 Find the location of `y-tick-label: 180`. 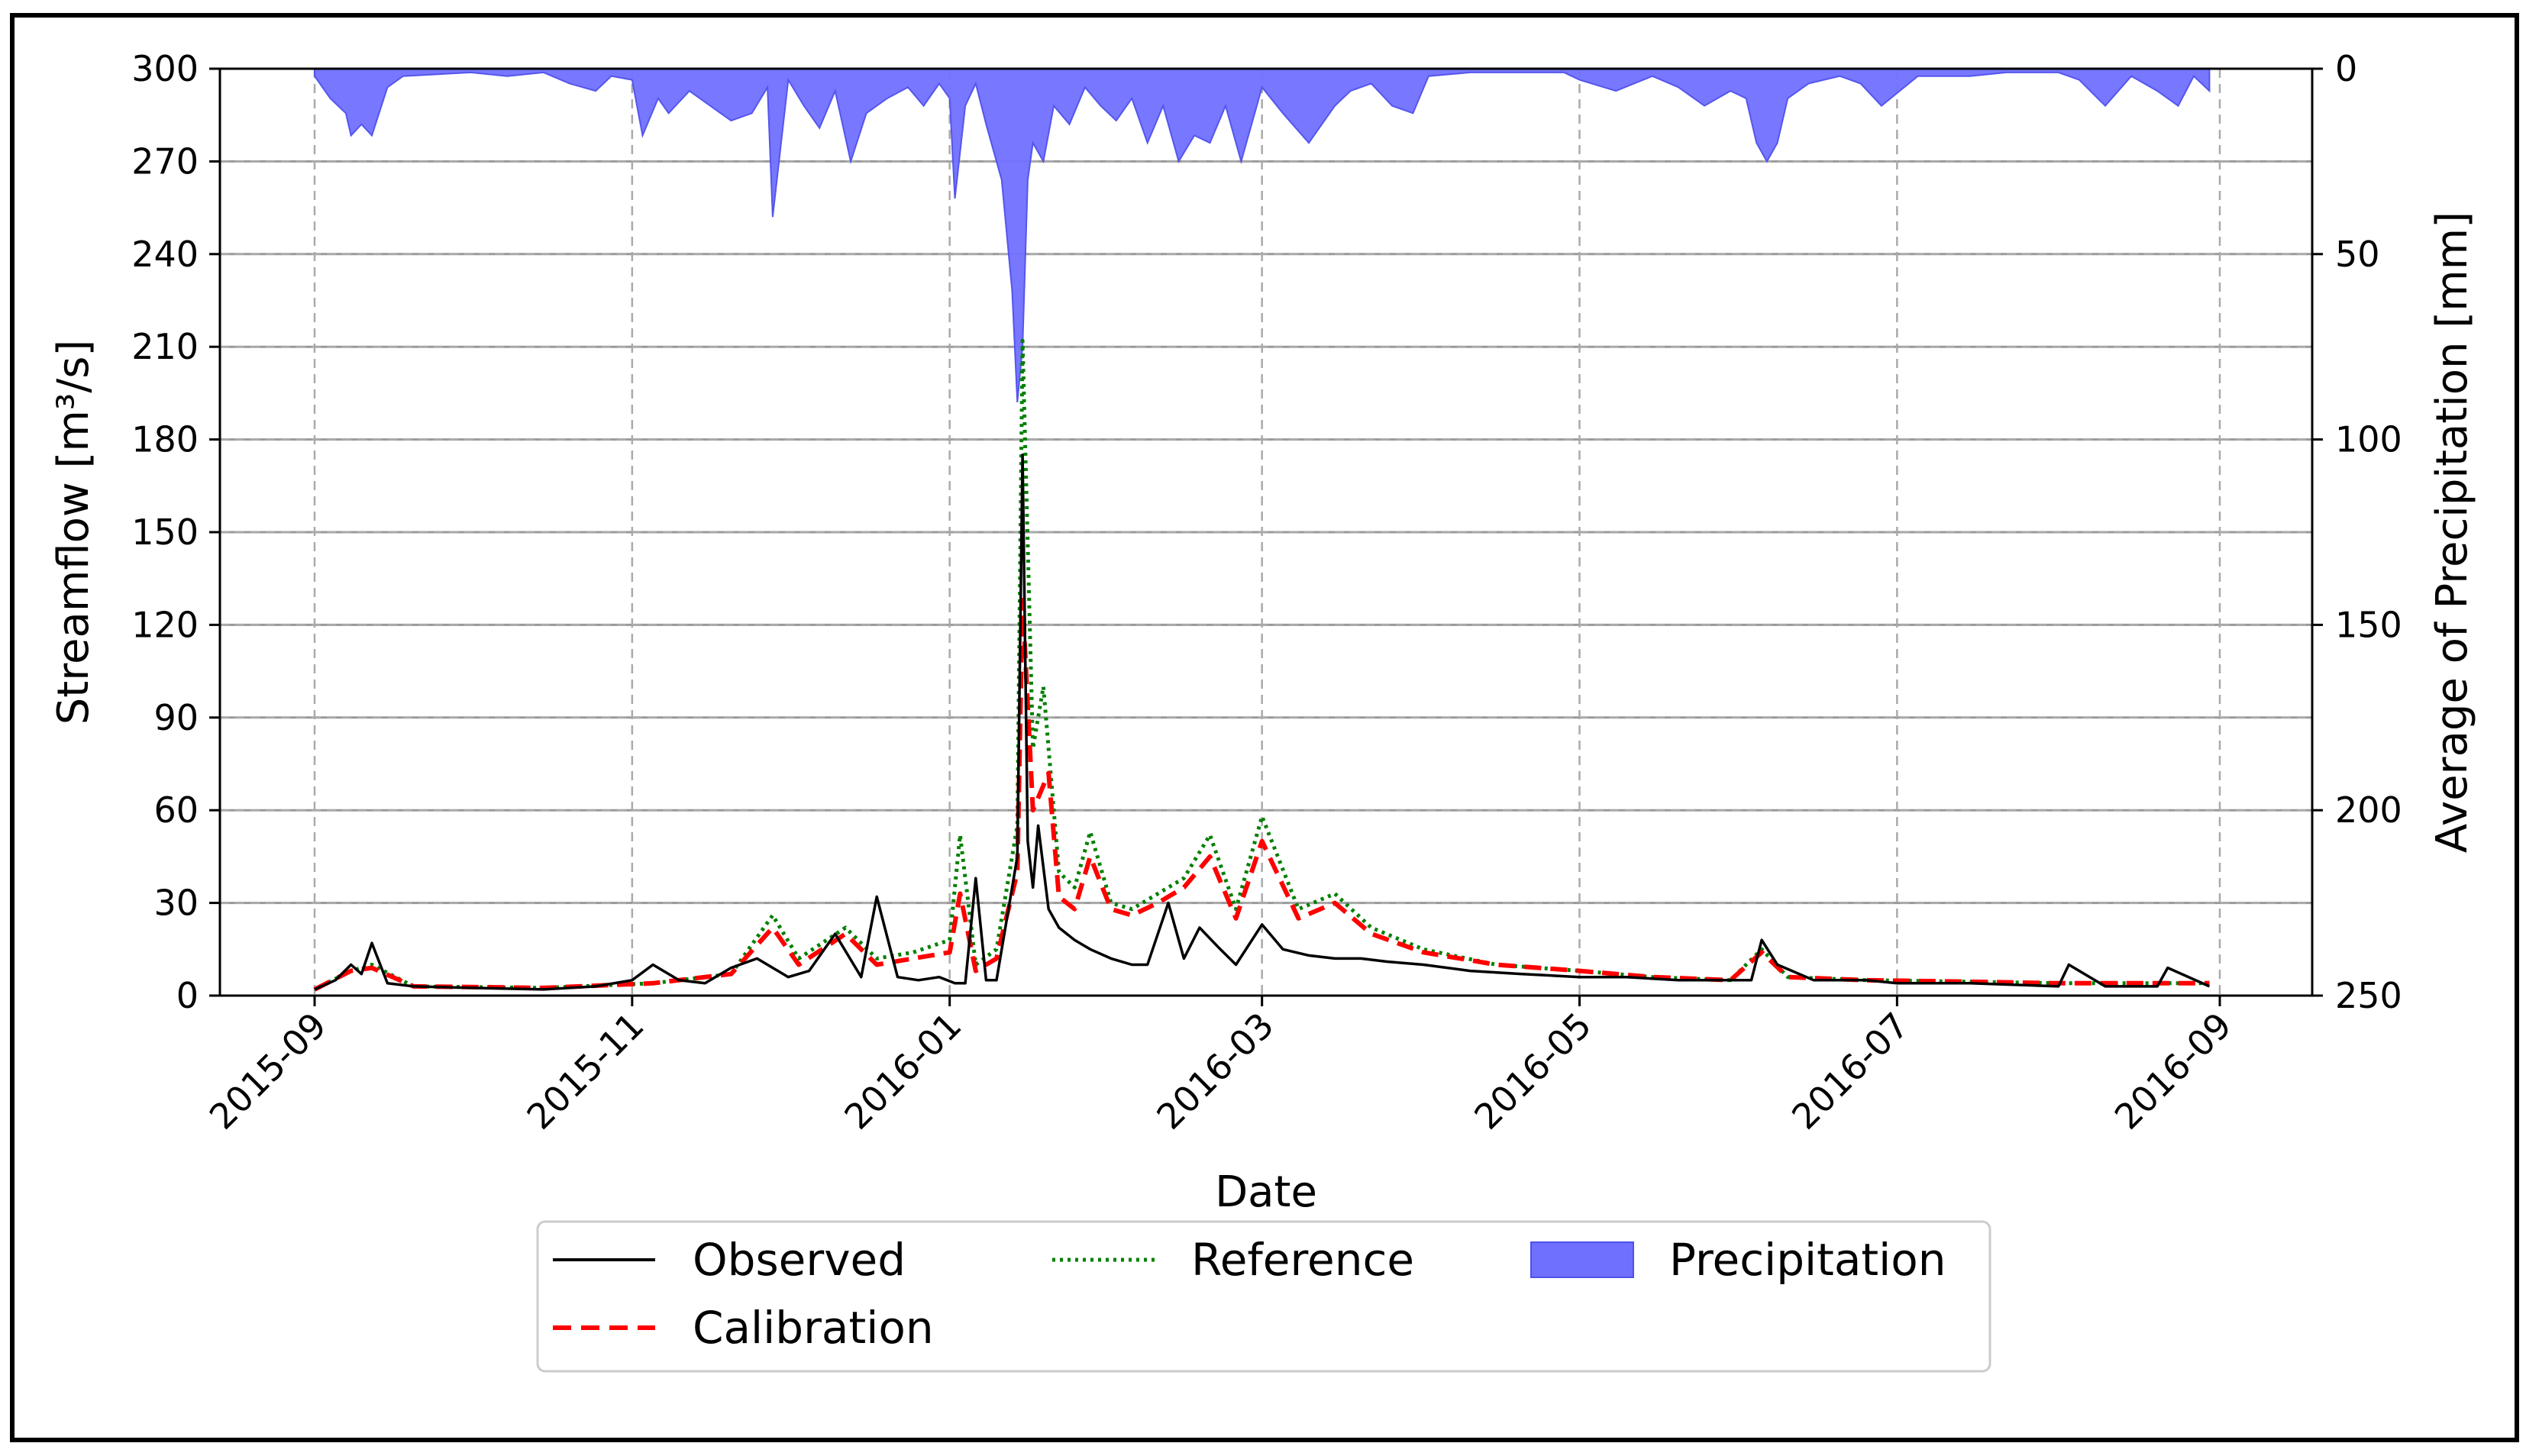

y-tick-label: 180 is located at coordinates (165, 439).